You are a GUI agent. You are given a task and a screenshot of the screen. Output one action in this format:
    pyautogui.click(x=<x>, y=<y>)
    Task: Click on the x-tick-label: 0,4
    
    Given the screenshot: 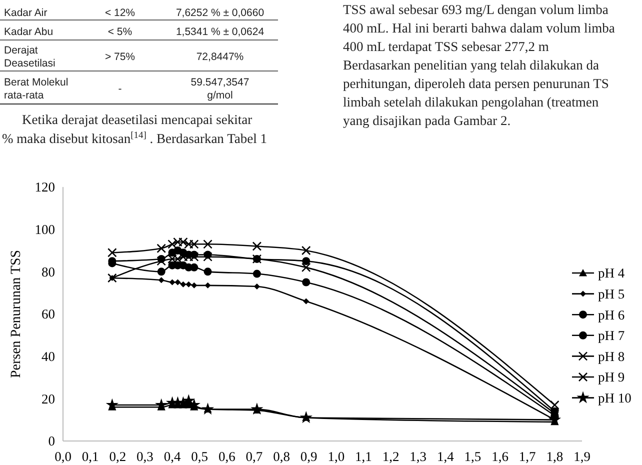 What is the action you would take?
    pyautogui.click(x=172, y=456)
    